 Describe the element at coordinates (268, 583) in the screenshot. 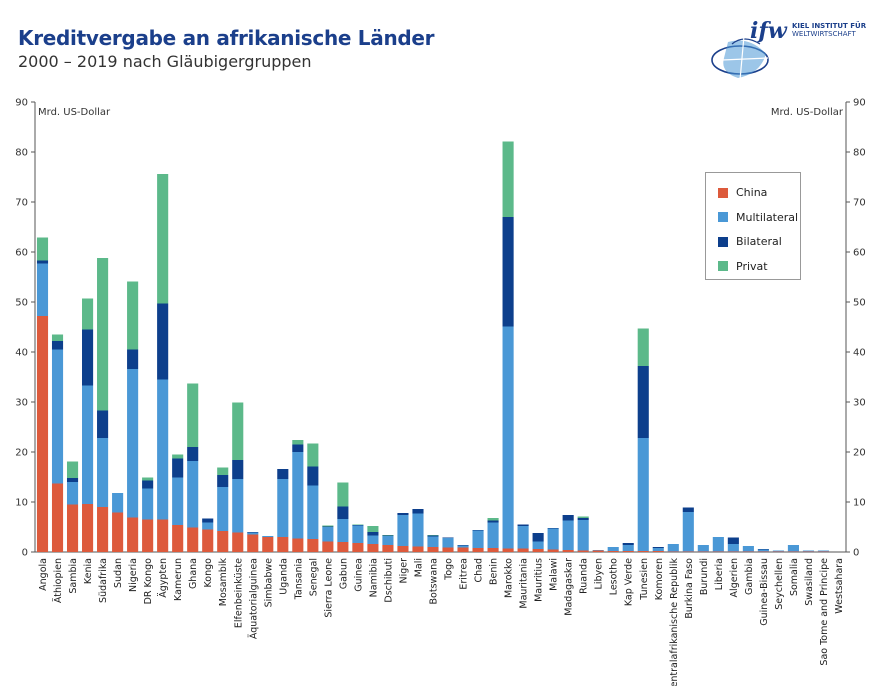

I see `x-tick-label: Simbabwe` at that location.